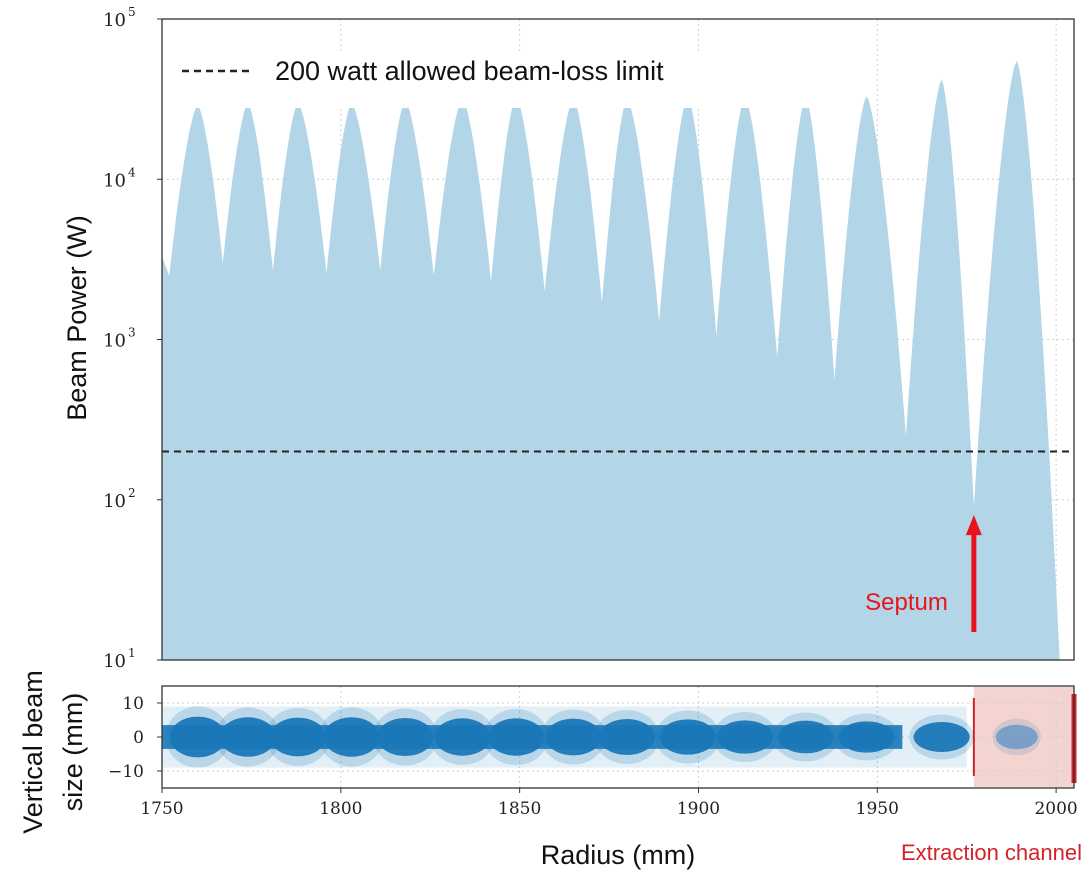 The image size is (1089, 873). What do you see at coordinates (609, 803) in the screenshot?
I see `bottom-x-ticks: 1750 1800 1850 1900 1950 2000` at bounding box center [609, 803].